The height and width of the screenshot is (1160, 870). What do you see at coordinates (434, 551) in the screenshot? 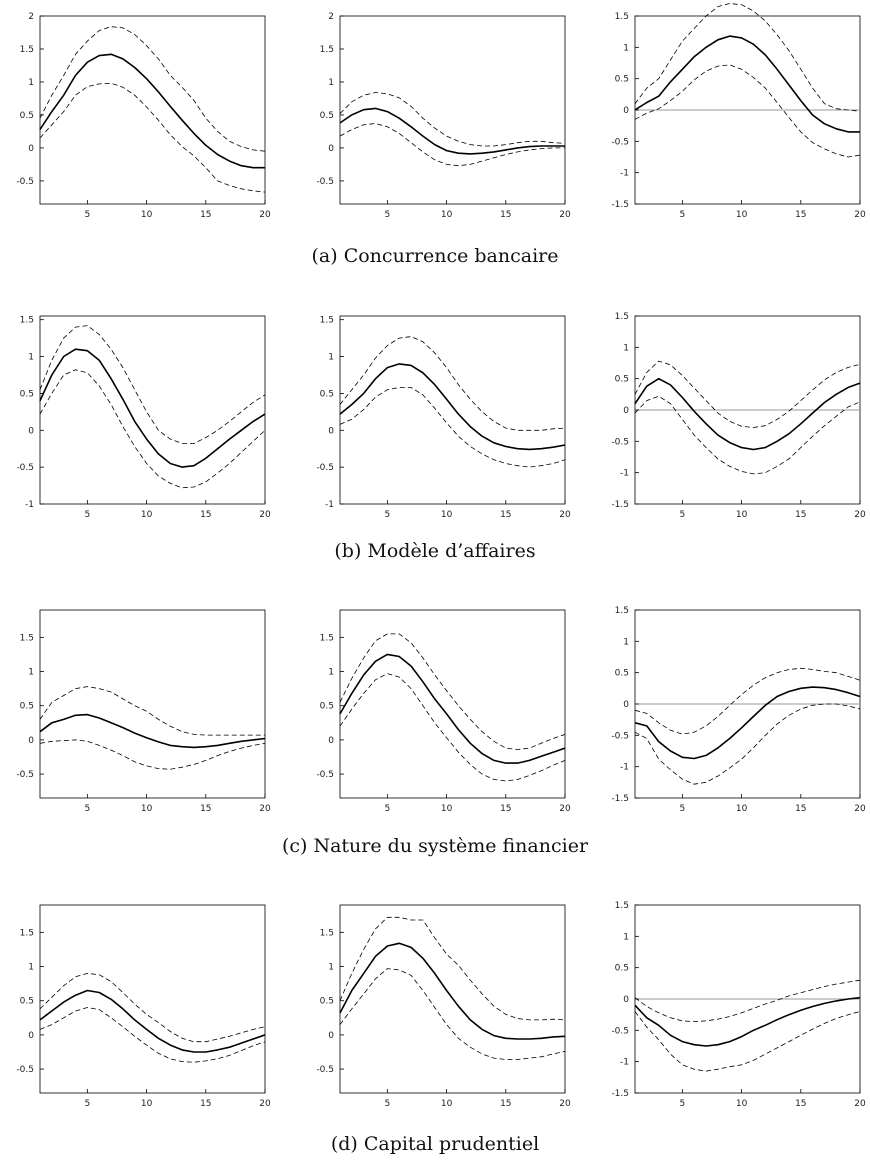
I see `caption-b: (b) Modèle d’affaires` at bounding box center [434, 551].